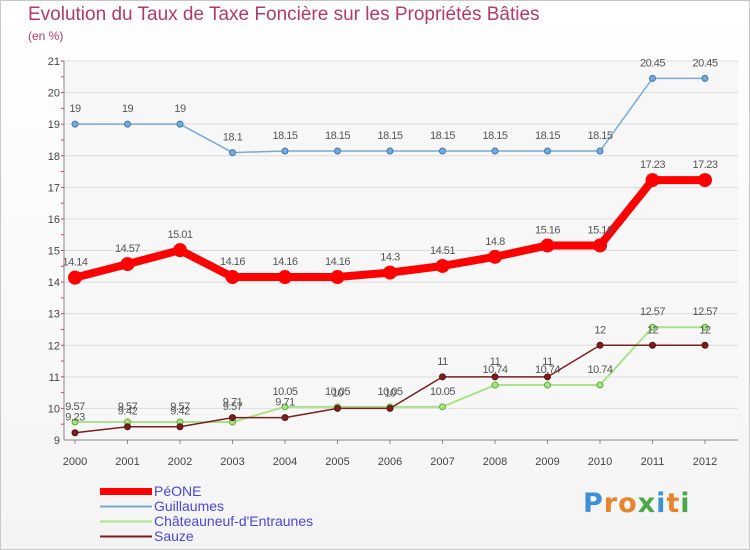 The image size is (750, 550). I want to click on y-tick-label: 18, so click(54, 157).